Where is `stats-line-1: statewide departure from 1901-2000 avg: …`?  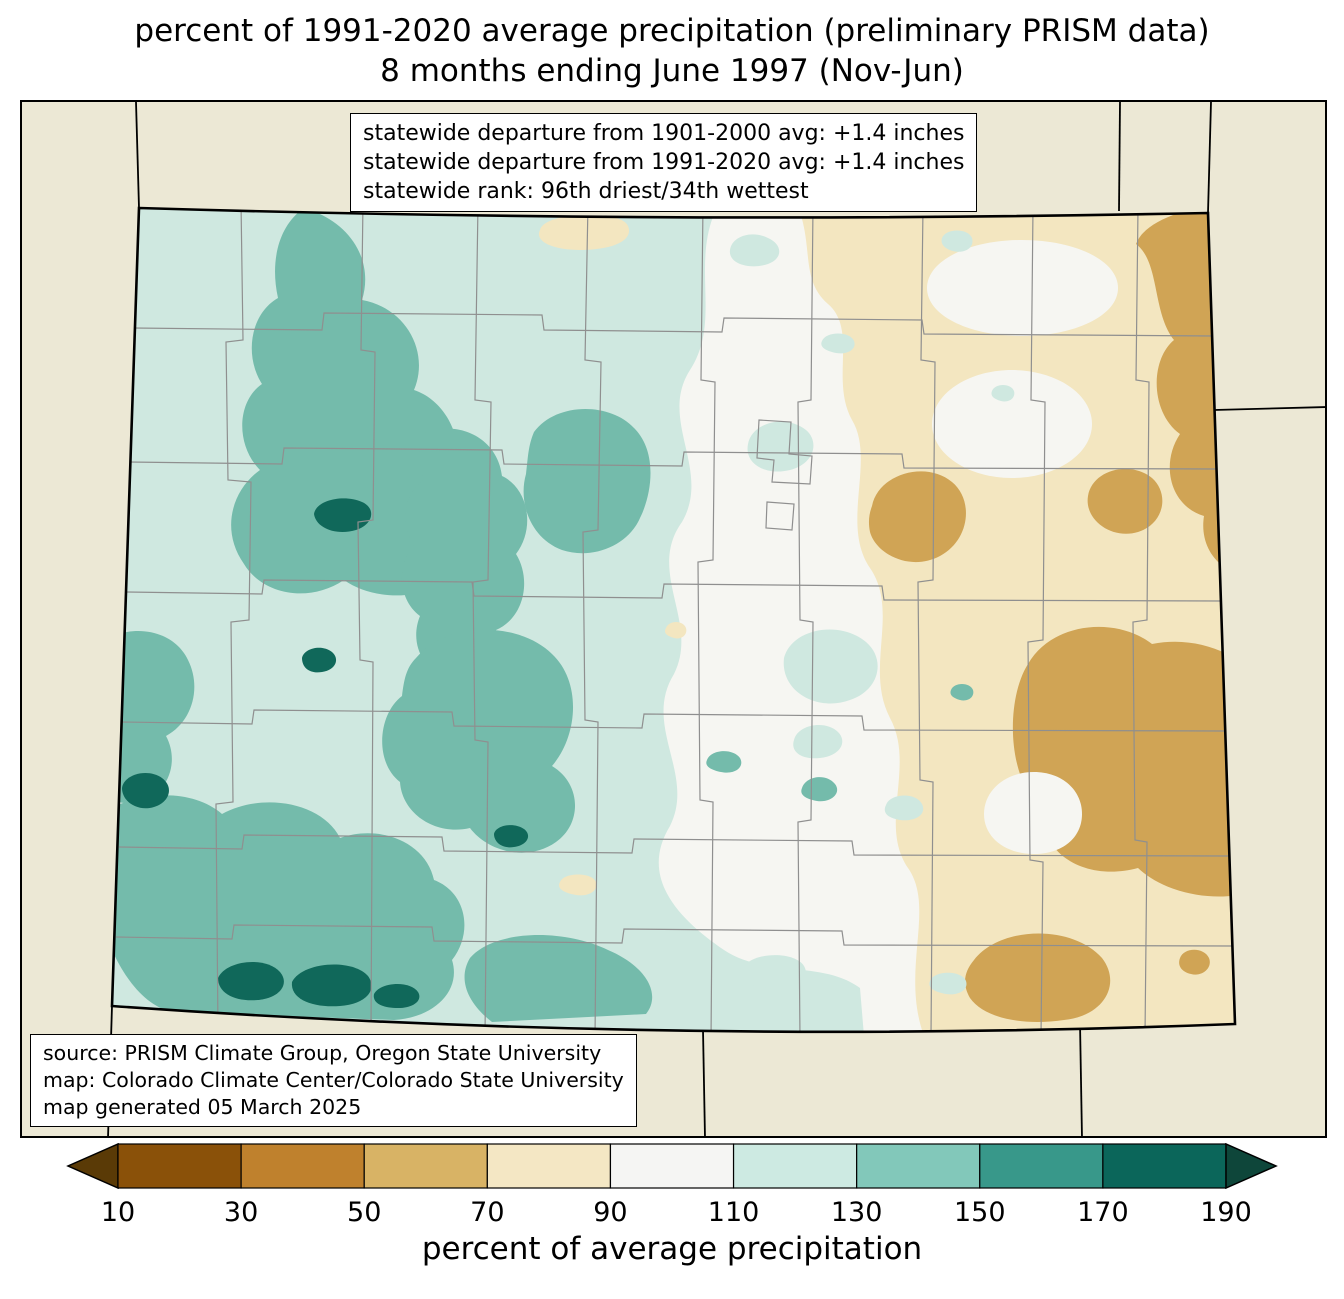
stats-line-1: statewide departure from 1901-2000 avg: … is located at coordinates (664, 133).